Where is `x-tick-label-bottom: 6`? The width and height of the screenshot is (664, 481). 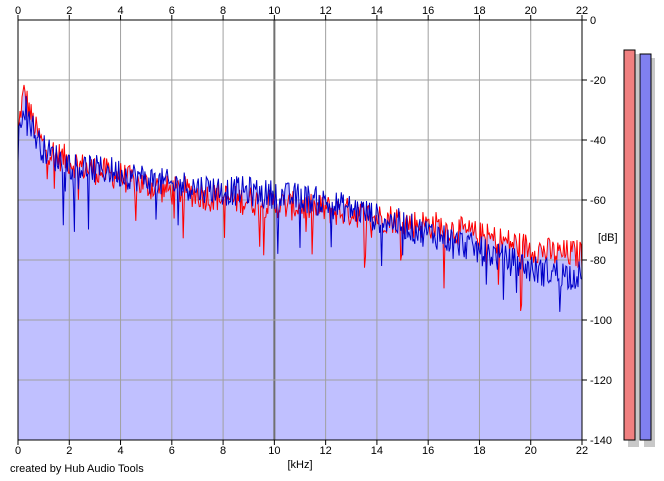
x-tick-label-bottom: 6 is located at coordinates (172, 451).